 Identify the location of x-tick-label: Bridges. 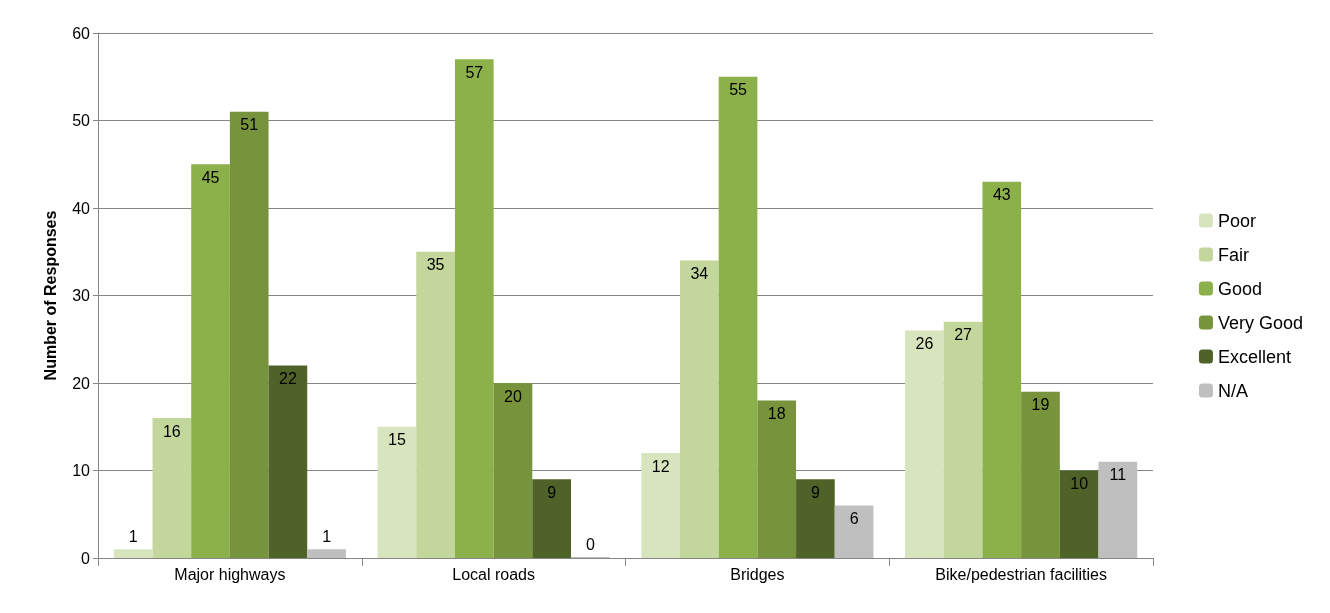
(757, 574).